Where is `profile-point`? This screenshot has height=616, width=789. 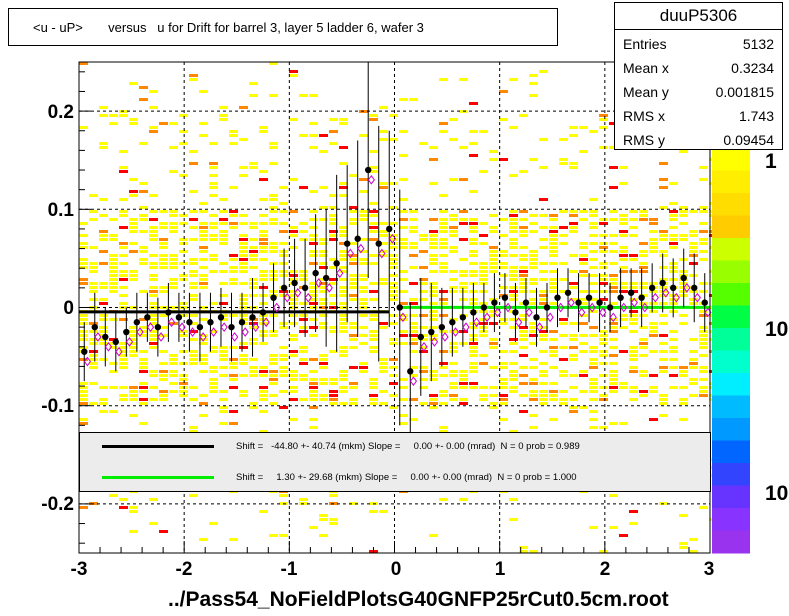 profile-point is located at coordinates (273, 297).